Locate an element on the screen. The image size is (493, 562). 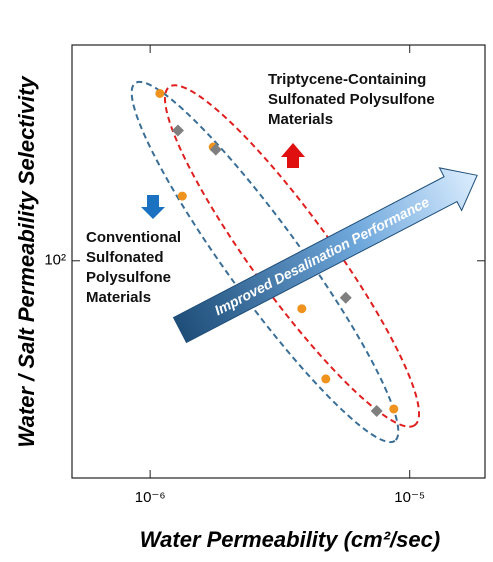
down-arrow is located at coordinates (153, 207).